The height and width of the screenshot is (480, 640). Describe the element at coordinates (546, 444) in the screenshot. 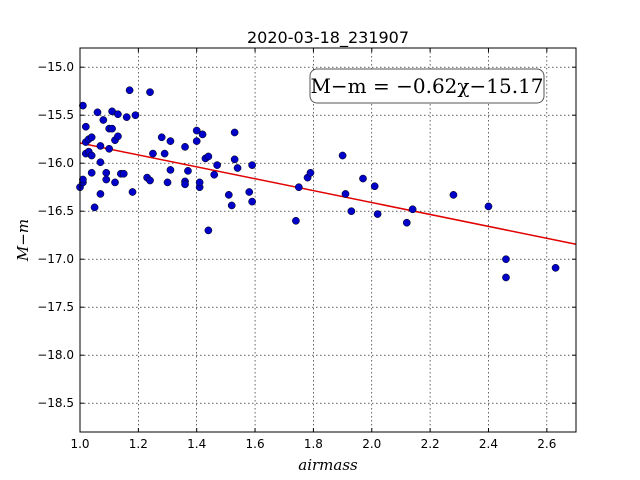

I see `x-tick-label: 2.6` at that location.